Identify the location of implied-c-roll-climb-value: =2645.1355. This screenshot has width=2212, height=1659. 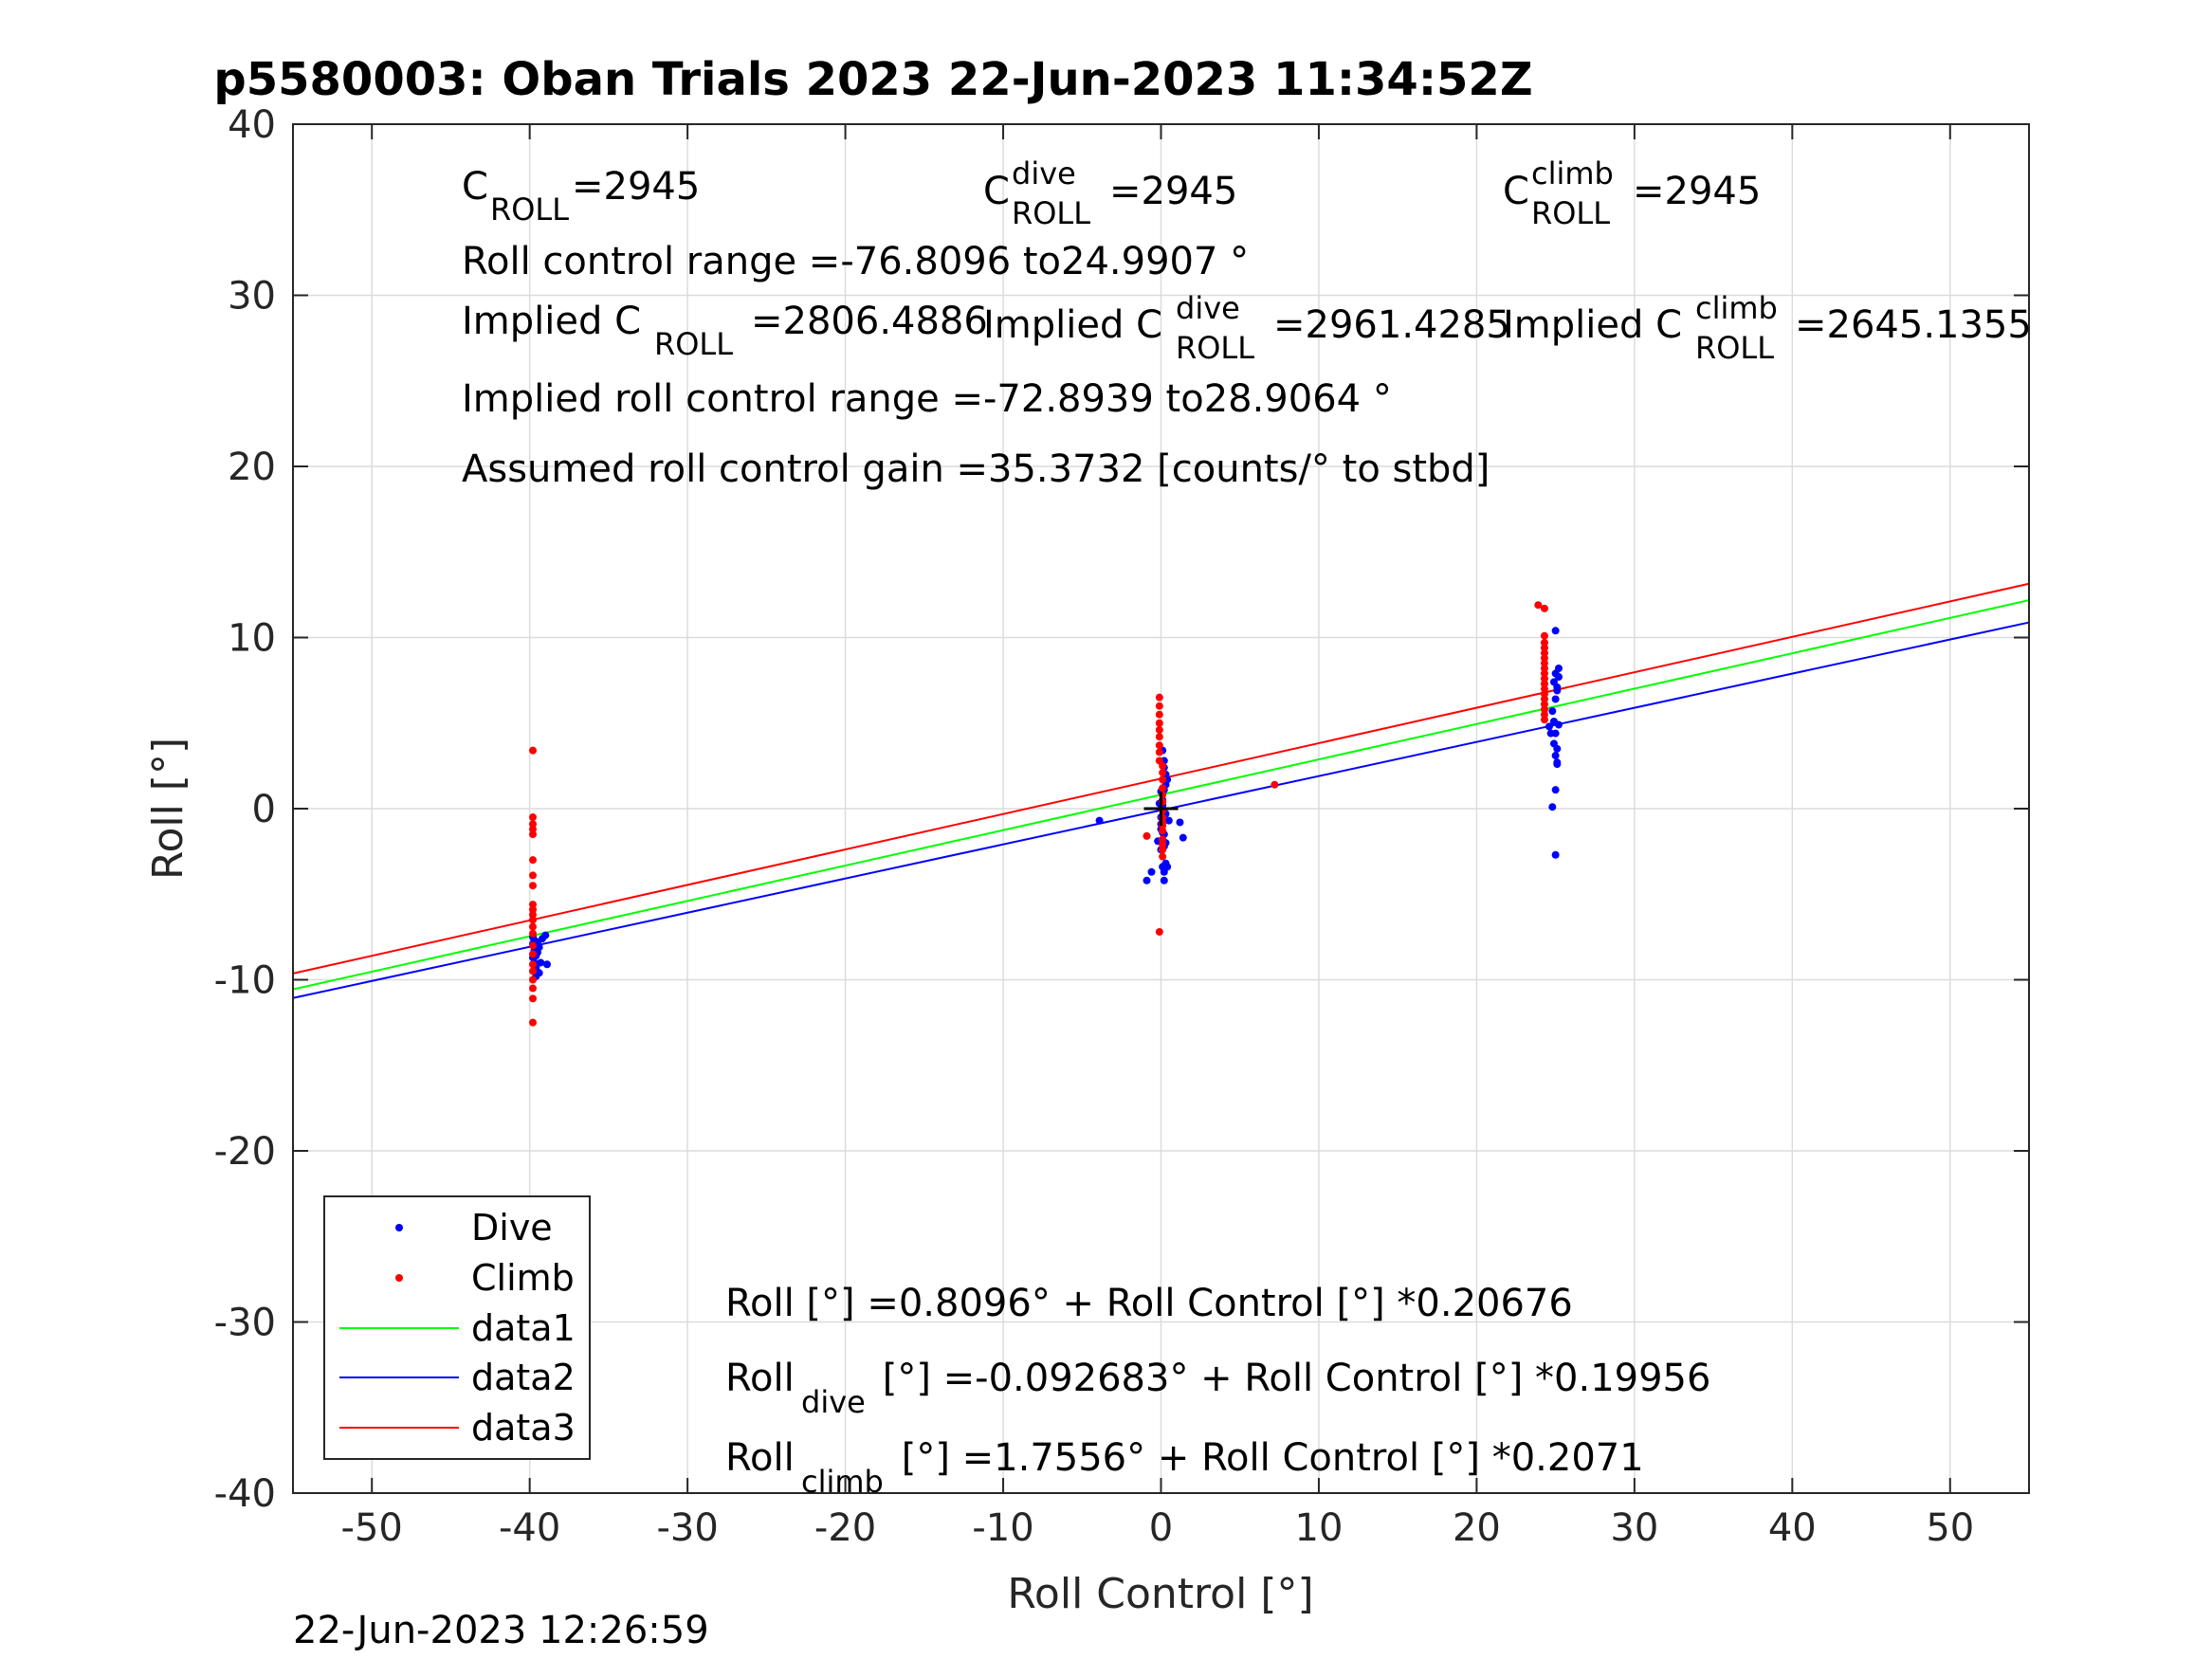
(1913, 325).